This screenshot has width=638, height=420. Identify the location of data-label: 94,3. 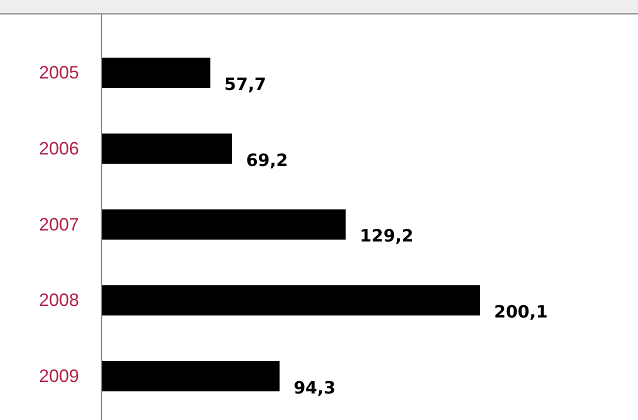
(315, 388).